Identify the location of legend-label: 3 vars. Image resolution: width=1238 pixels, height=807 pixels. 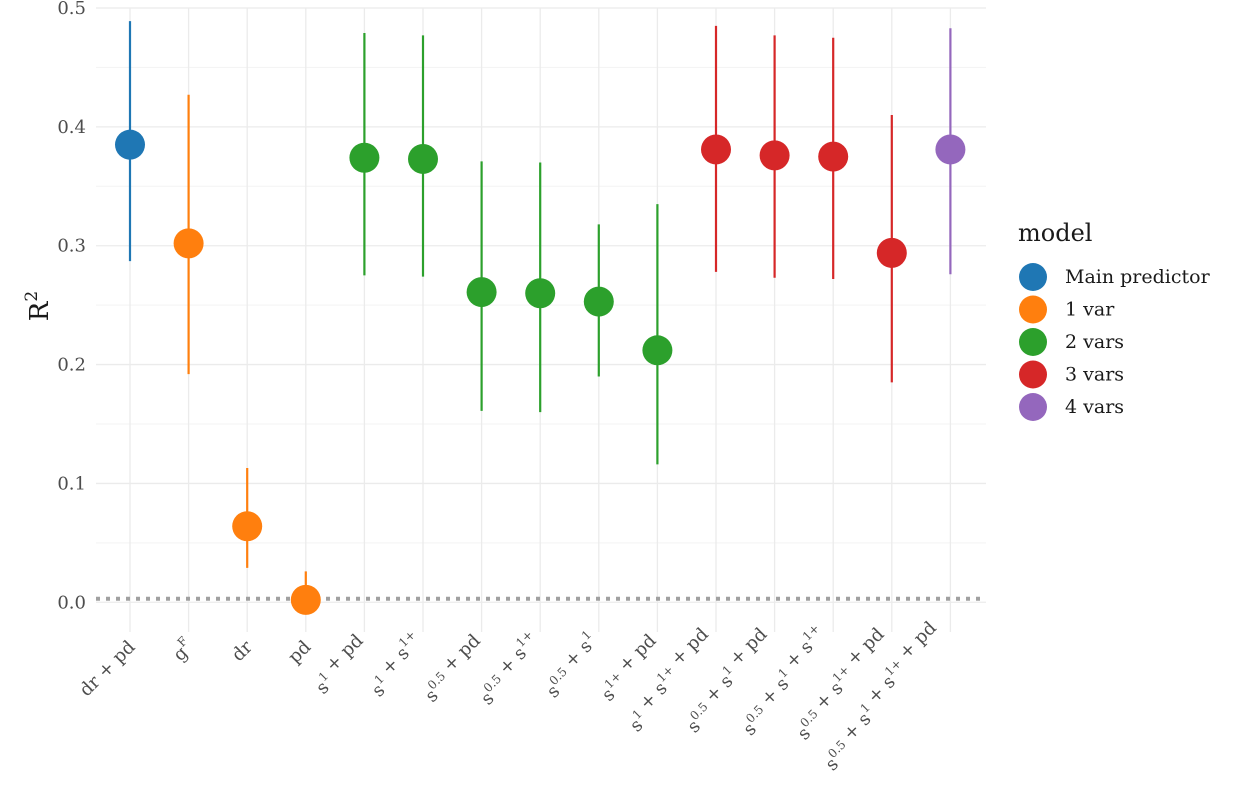
(1094, 375).